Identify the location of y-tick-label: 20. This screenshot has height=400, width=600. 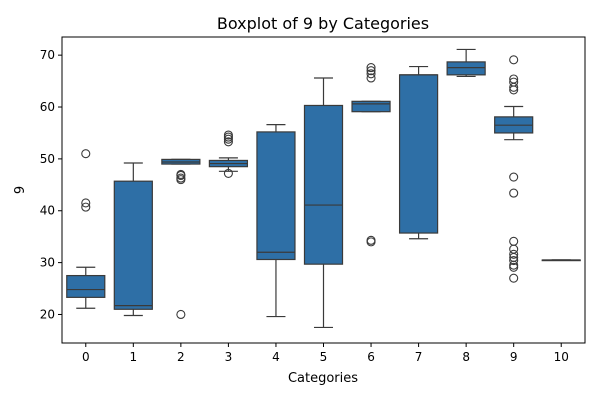
(47, 314).